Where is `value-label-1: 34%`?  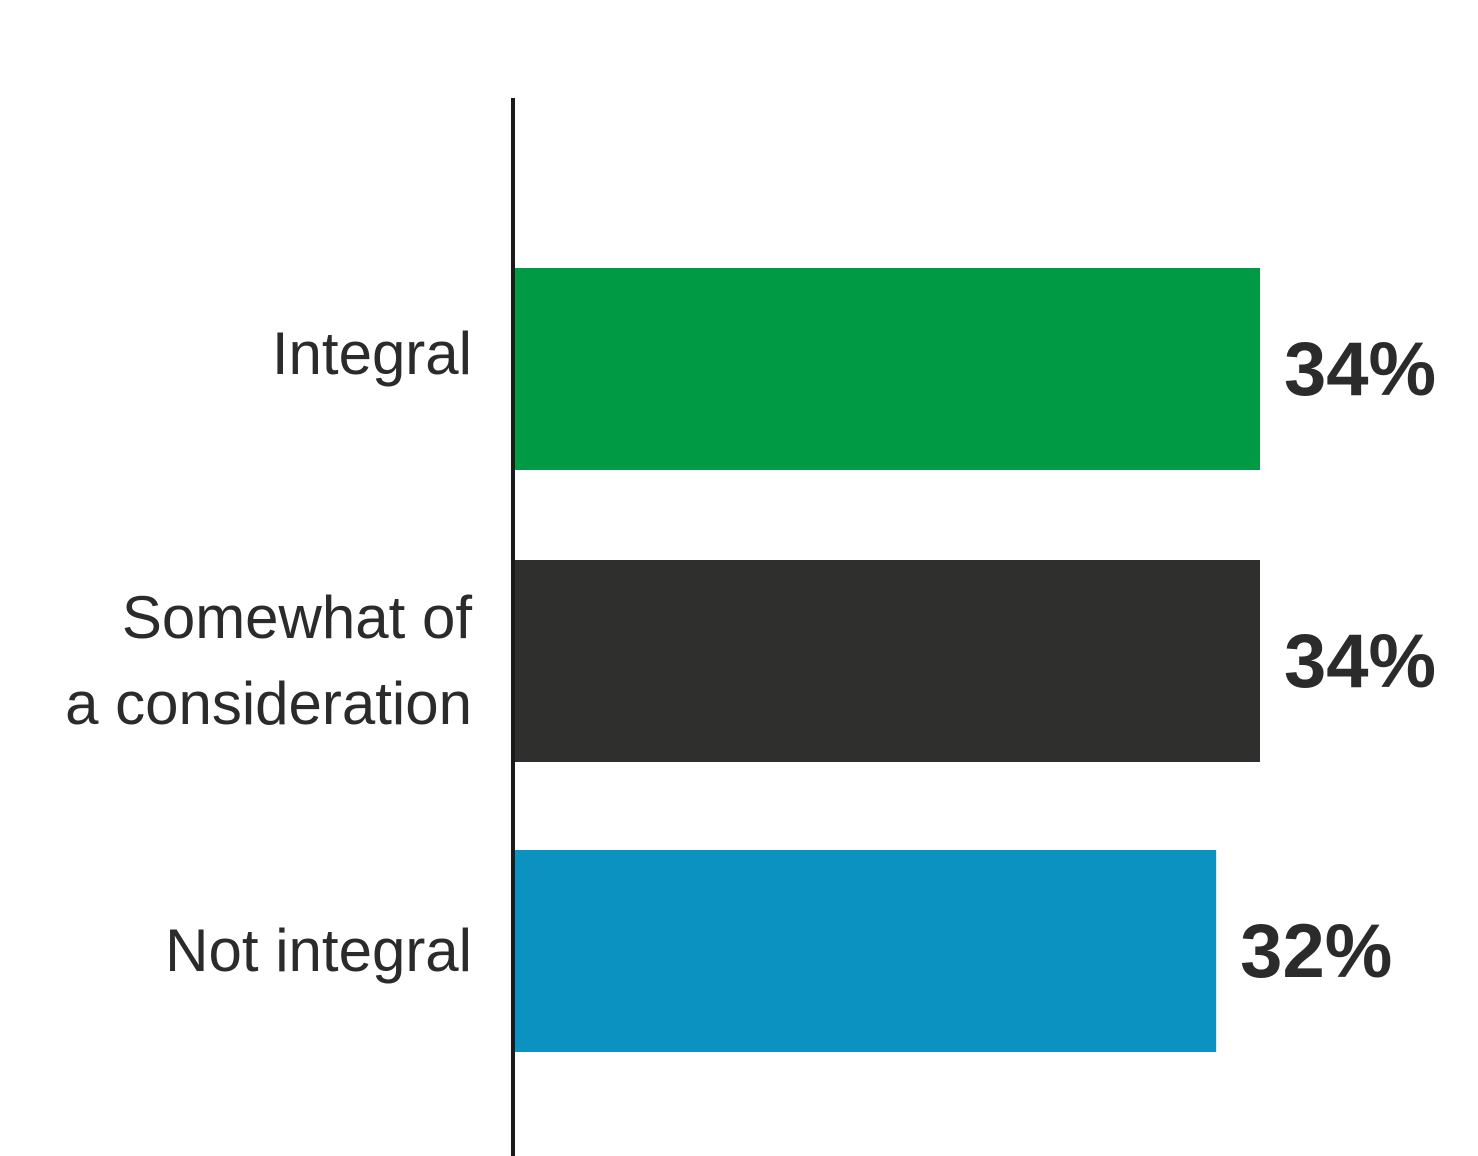 value-label-1: 34% is located at coordinates (1360, 369).